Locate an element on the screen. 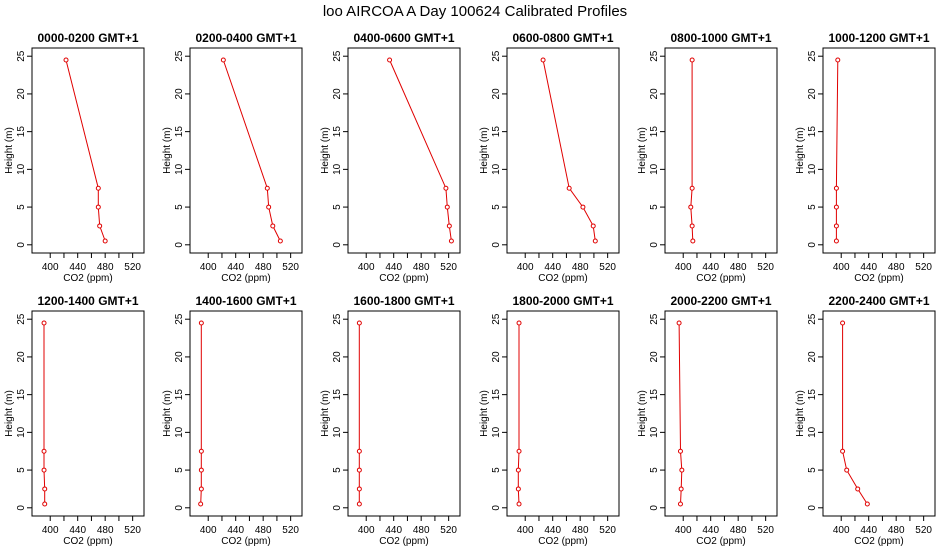 This screenshot has height=550, width=950. panel-title: 1200-1400 GMT+1 is located at coordinates (87, 301).